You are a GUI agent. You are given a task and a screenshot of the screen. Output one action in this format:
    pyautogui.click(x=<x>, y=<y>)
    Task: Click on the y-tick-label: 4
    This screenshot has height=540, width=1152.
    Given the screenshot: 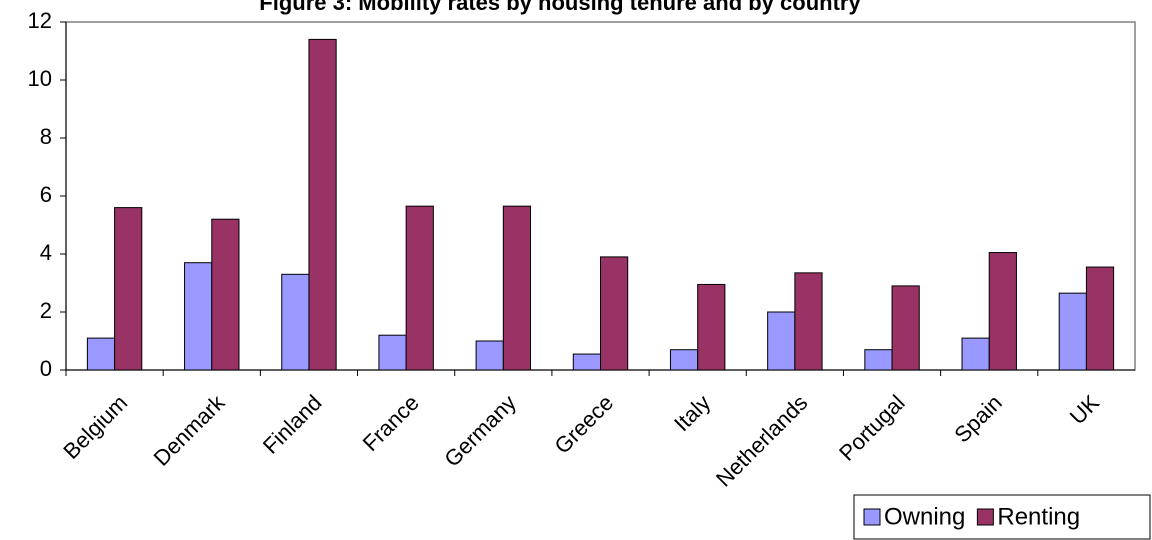 What is the action you would take?
    pyautogui.click(x=46, y=252)
    